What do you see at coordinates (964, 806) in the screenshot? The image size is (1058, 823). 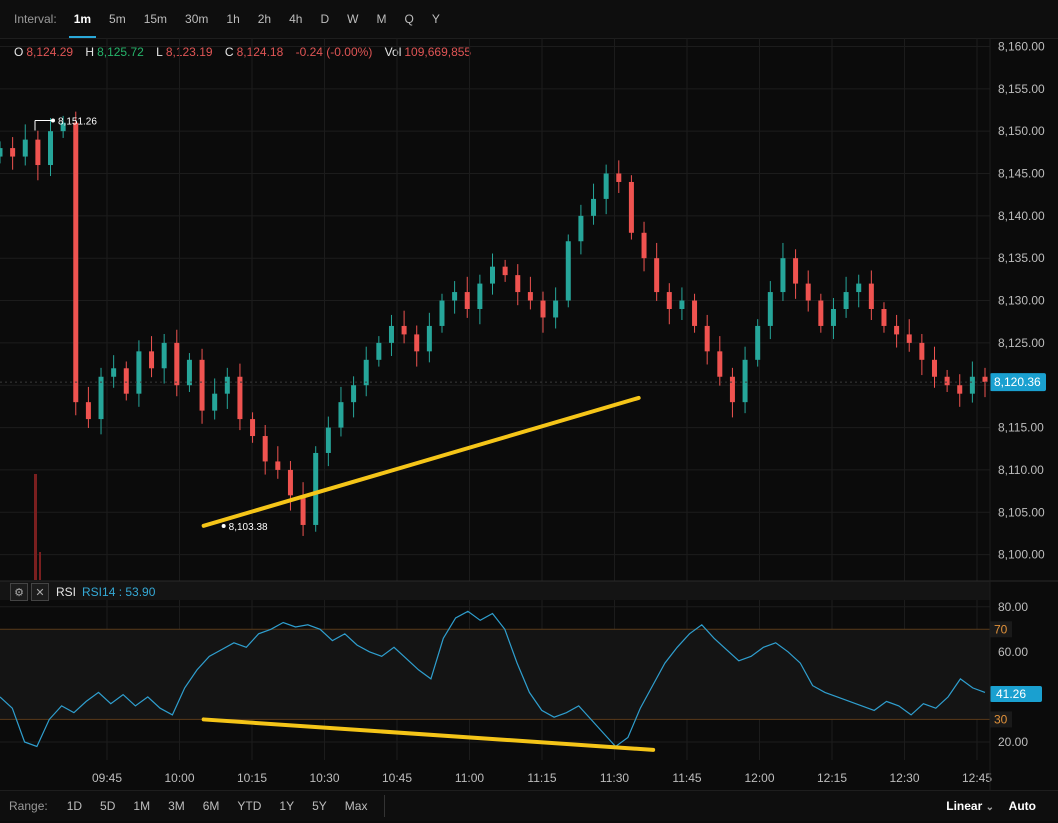 I see `scale-mode-label: Linear` at bounding box center [964, 806].